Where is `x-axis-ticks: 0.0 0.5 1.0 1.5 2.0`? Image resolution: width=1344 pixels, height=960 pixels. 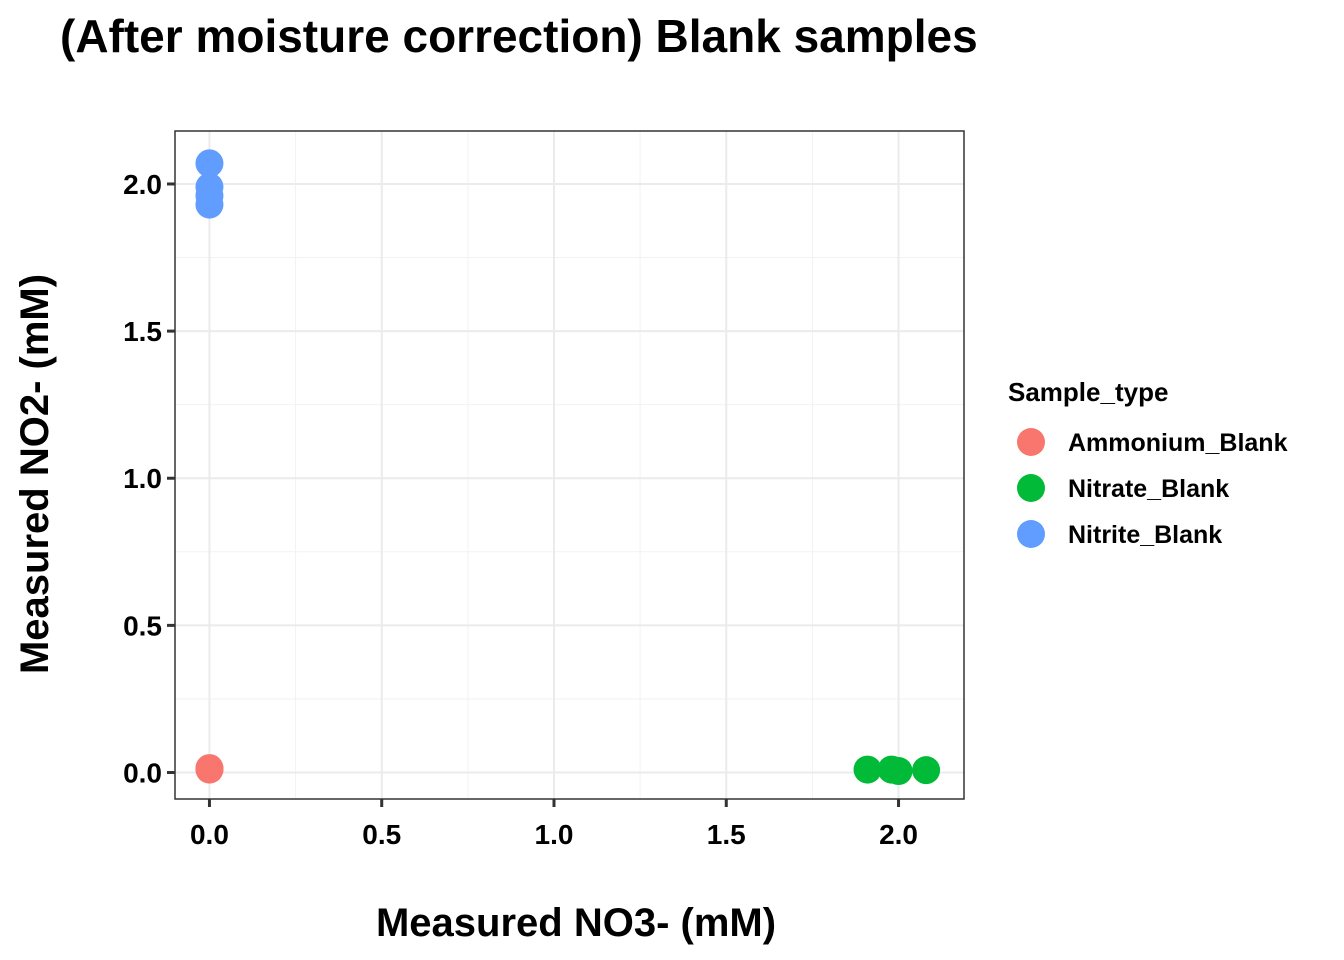 x-axis-ticks: 0.0 0.5 1.0 1.5 2.0 is located at coordinates (554, 824).